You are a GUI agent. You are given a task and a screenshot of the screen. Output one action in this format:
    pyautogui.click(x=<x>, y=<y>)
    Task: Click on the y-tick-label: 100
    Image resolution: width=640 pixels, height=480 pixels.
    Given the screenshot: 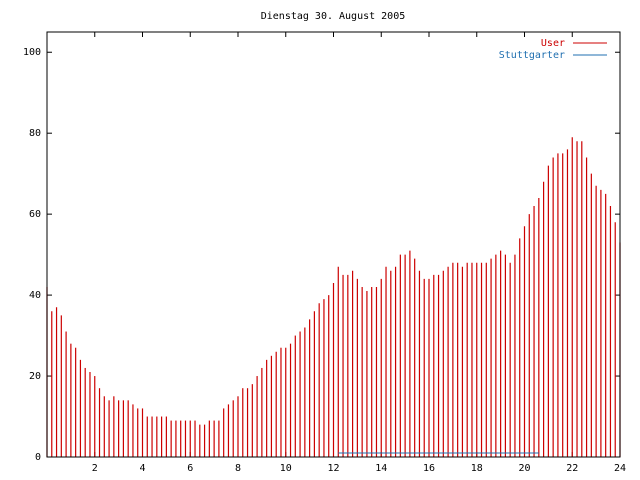 What is the action you would take?
    pyautogui.click(x=32, y=52)
    